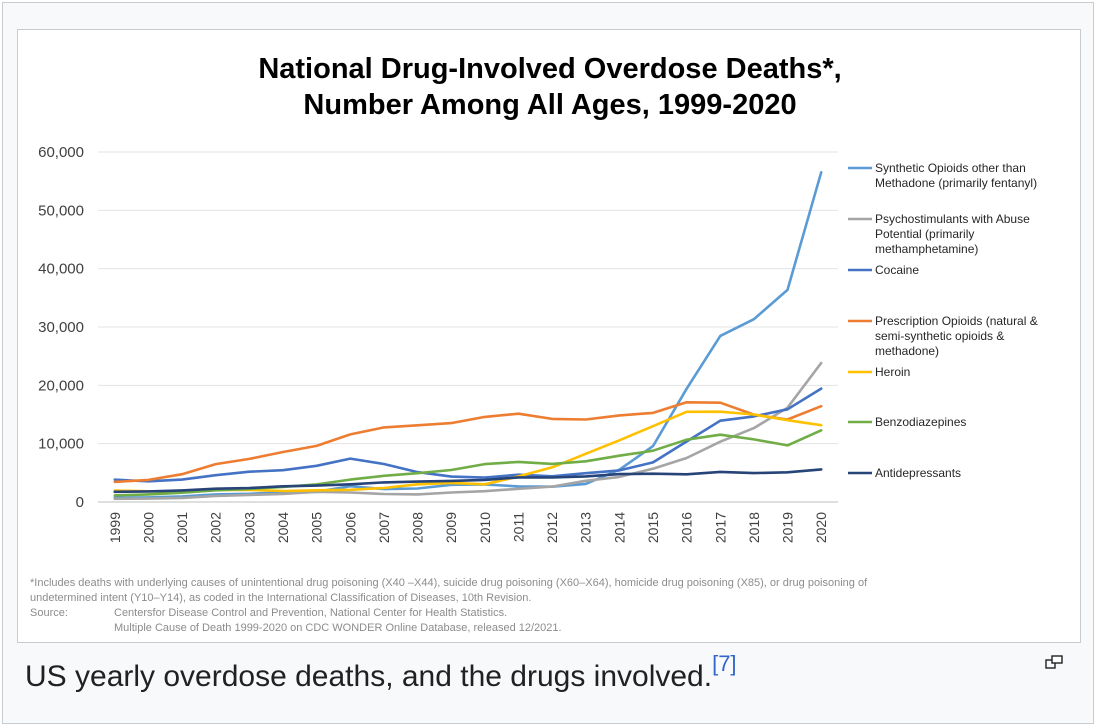 Image resolution: width=1098 pixels, height=728 pixels. Describe the element at coordinates (619, 527) in the screenshot. I see `x-tick-label: 2014` at that location.